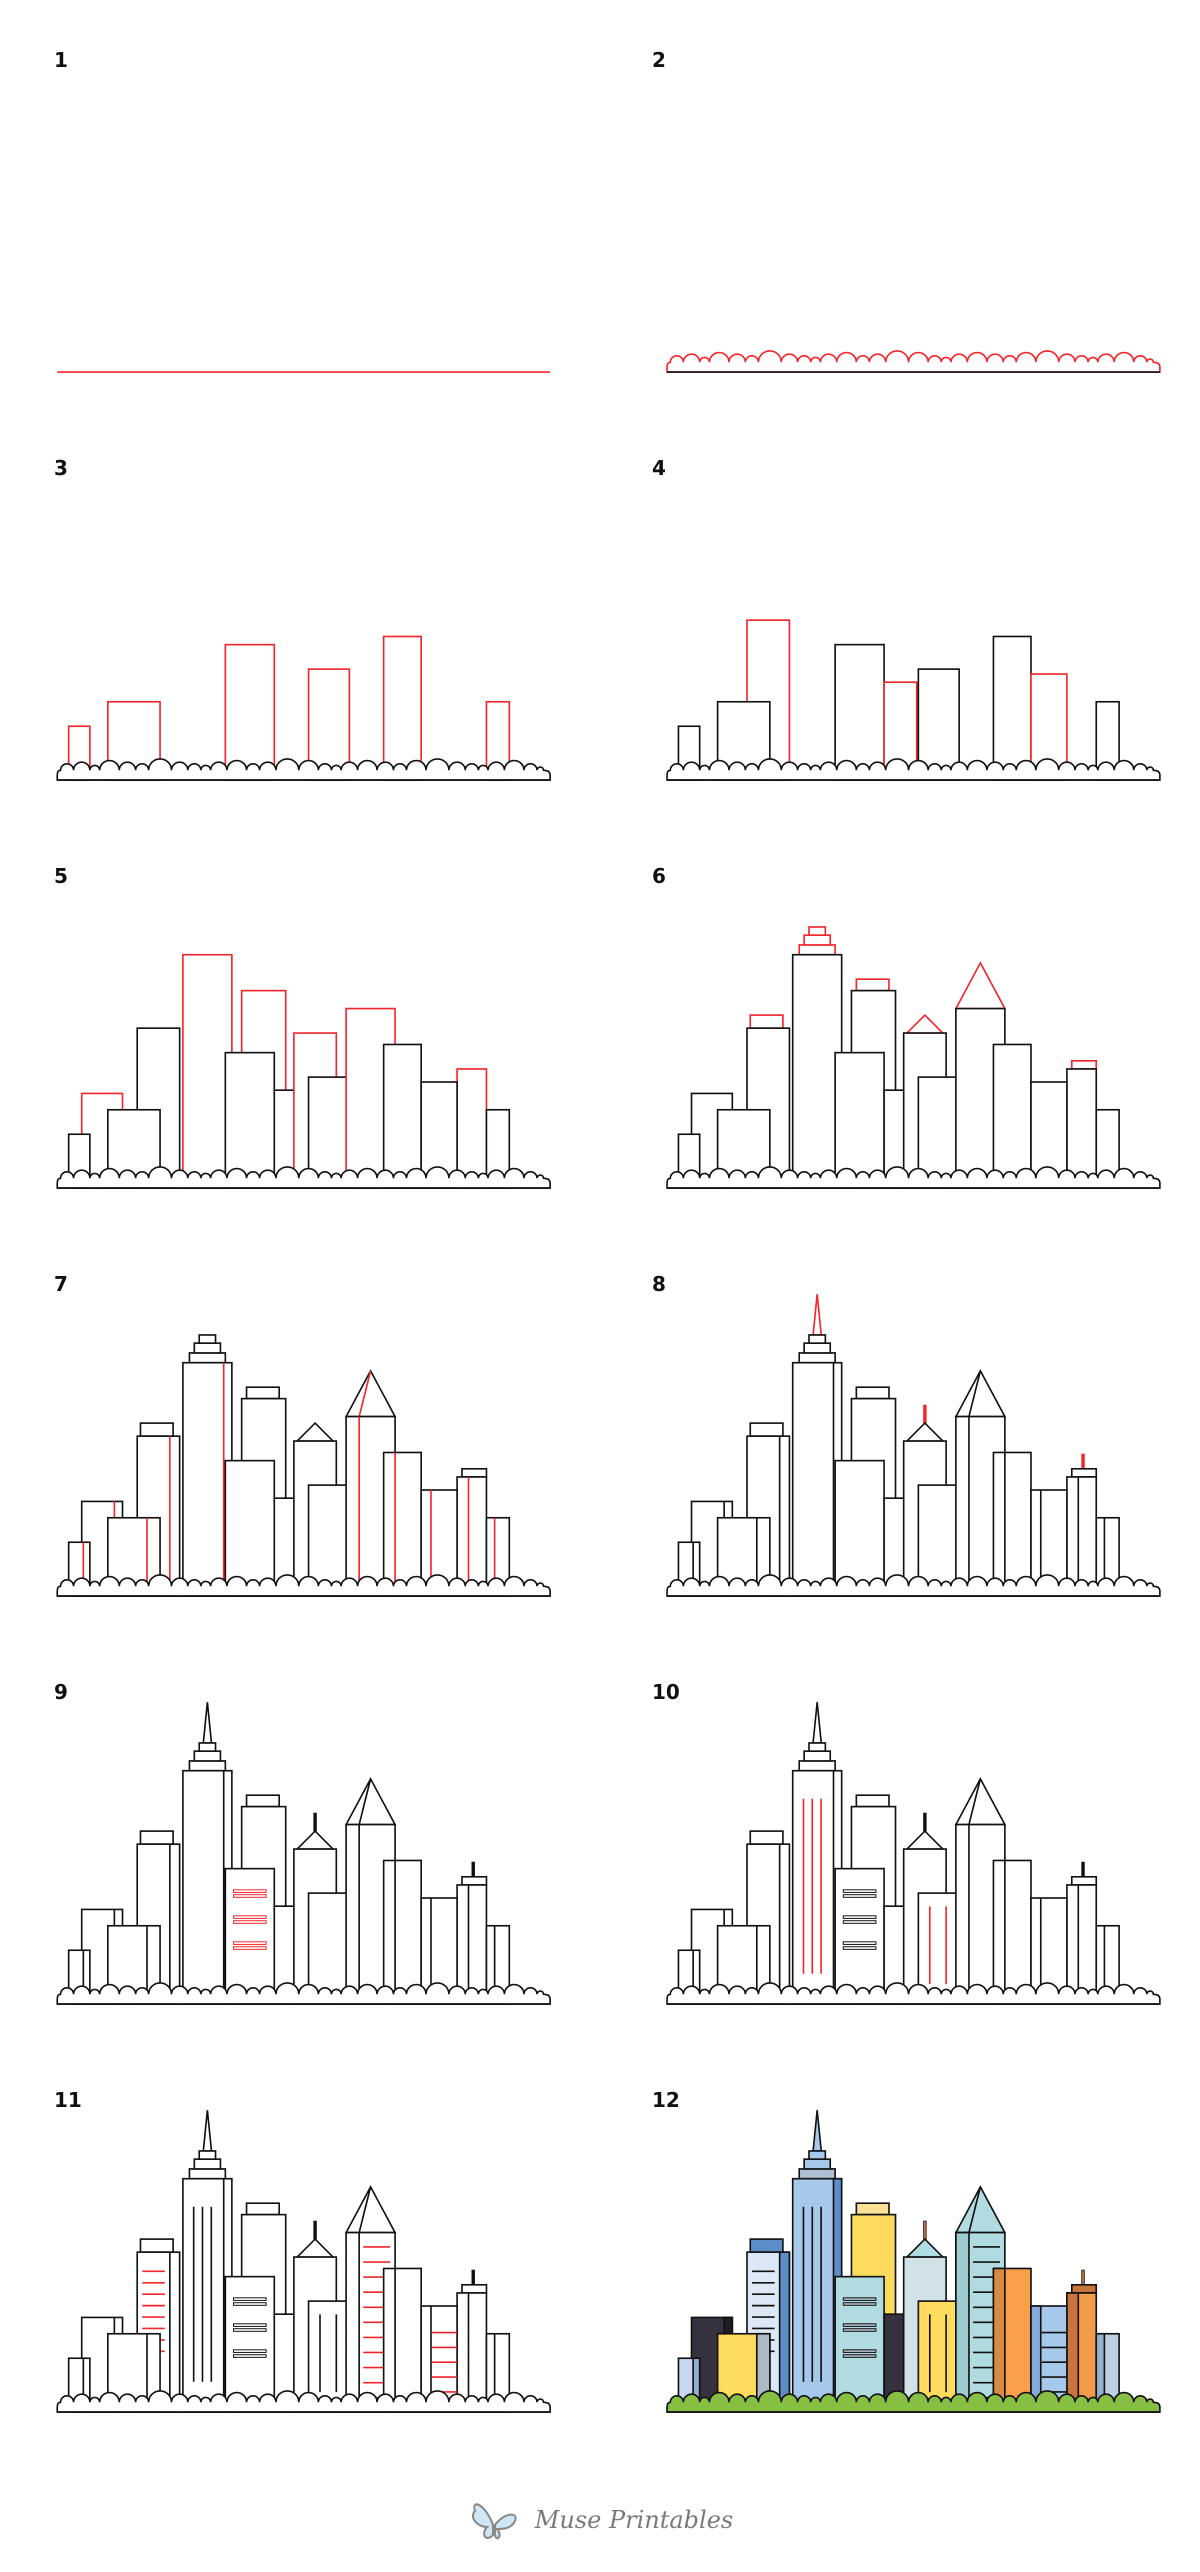  I want to click on roof-edge, so click(975, 1393).